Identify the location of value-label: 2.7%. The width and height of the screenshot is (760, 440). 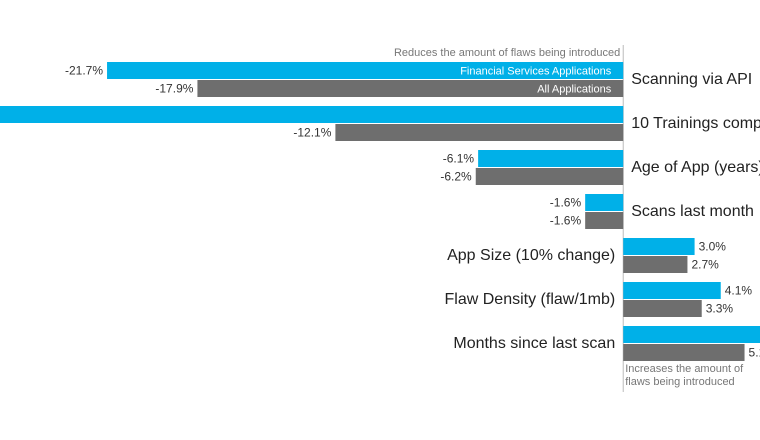
(705, 265).